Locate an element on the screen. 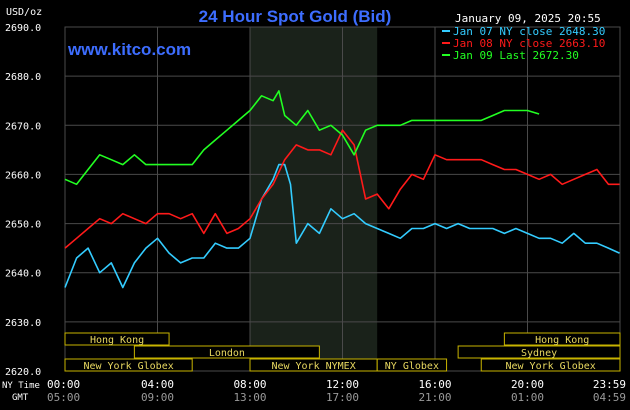  session-label: London is located at coordinates (227, 353).